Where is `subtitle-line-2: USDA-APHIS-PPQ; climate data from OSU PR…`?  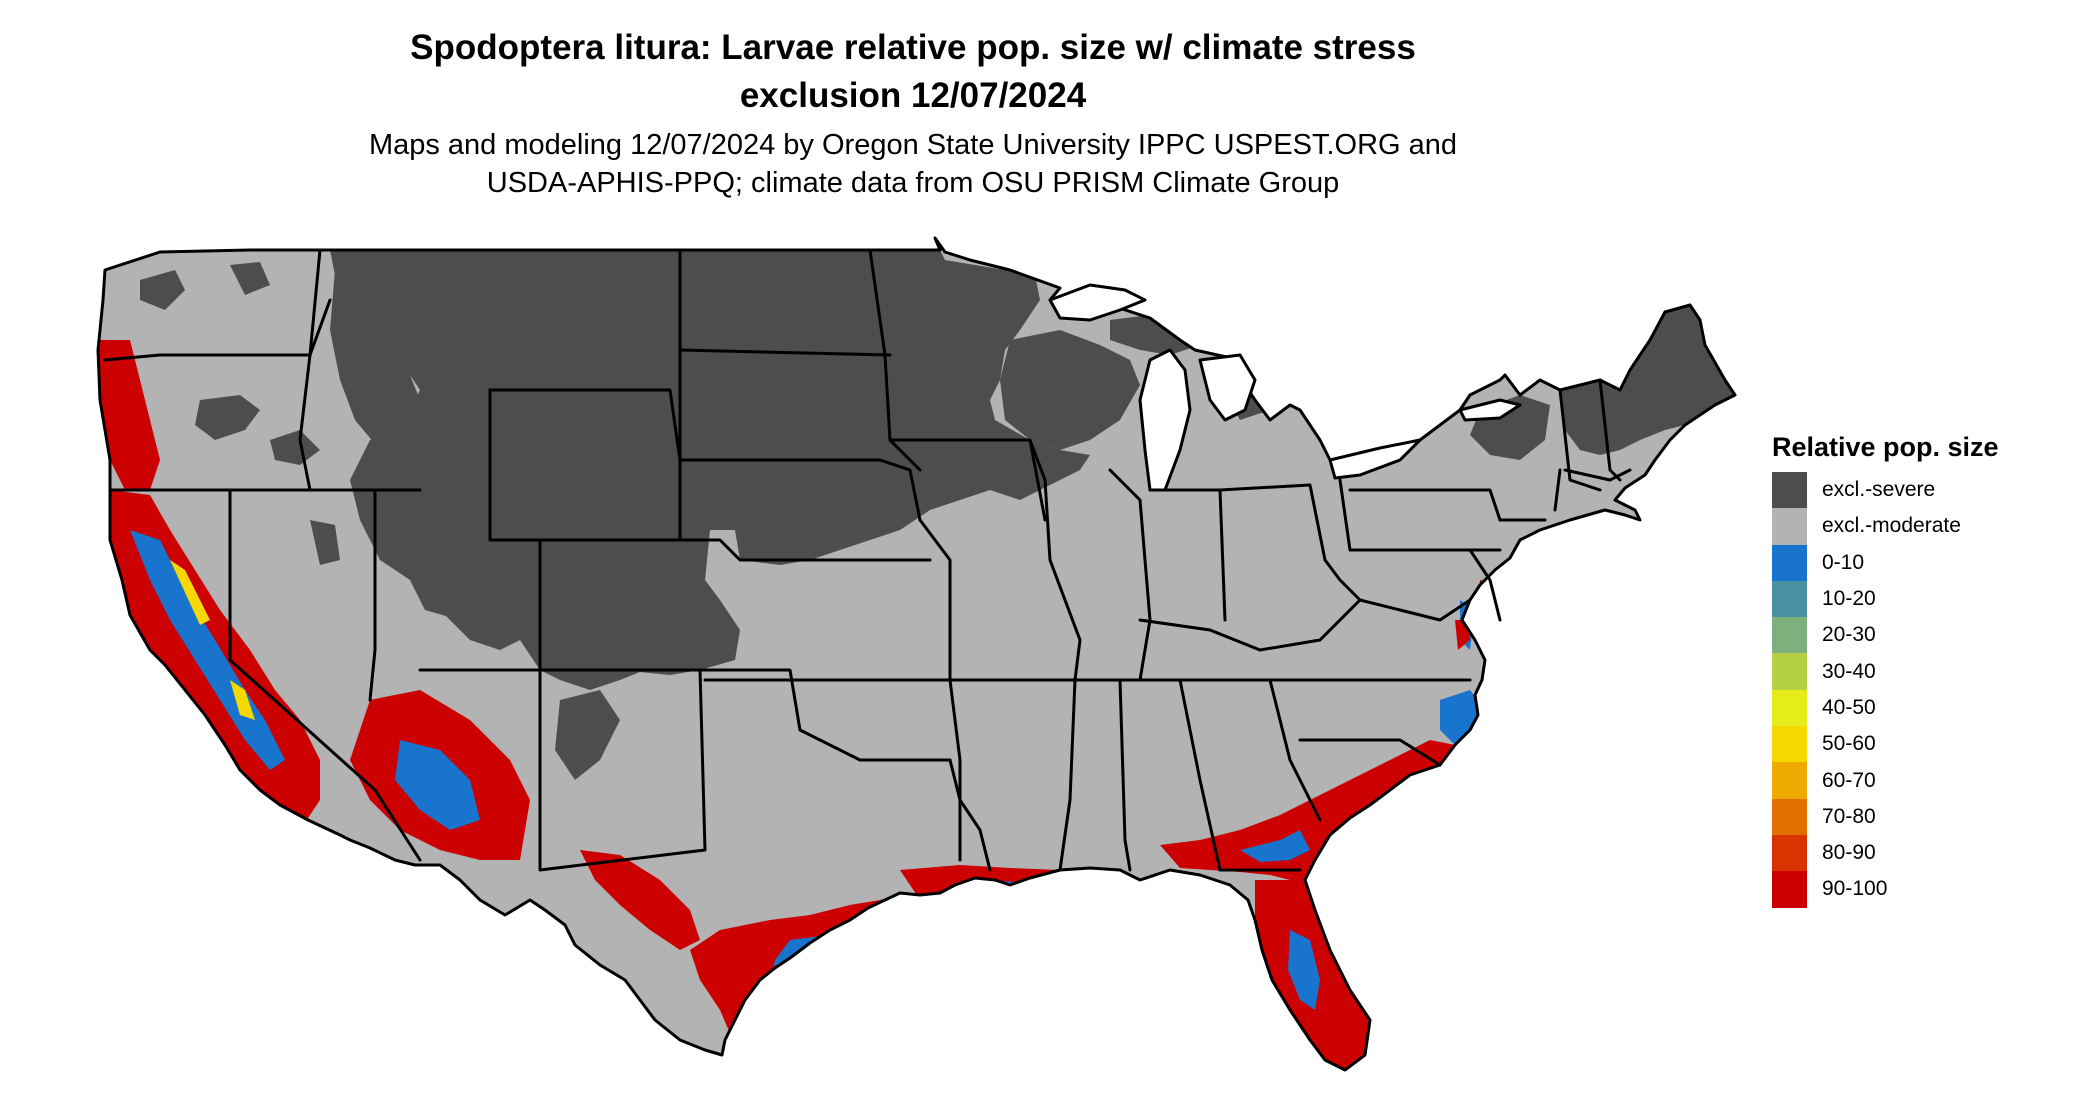 subtitle-line-2: USDA-APHIS-PPQ; climate data from OSU PR… is located at coordinates (913, 183).